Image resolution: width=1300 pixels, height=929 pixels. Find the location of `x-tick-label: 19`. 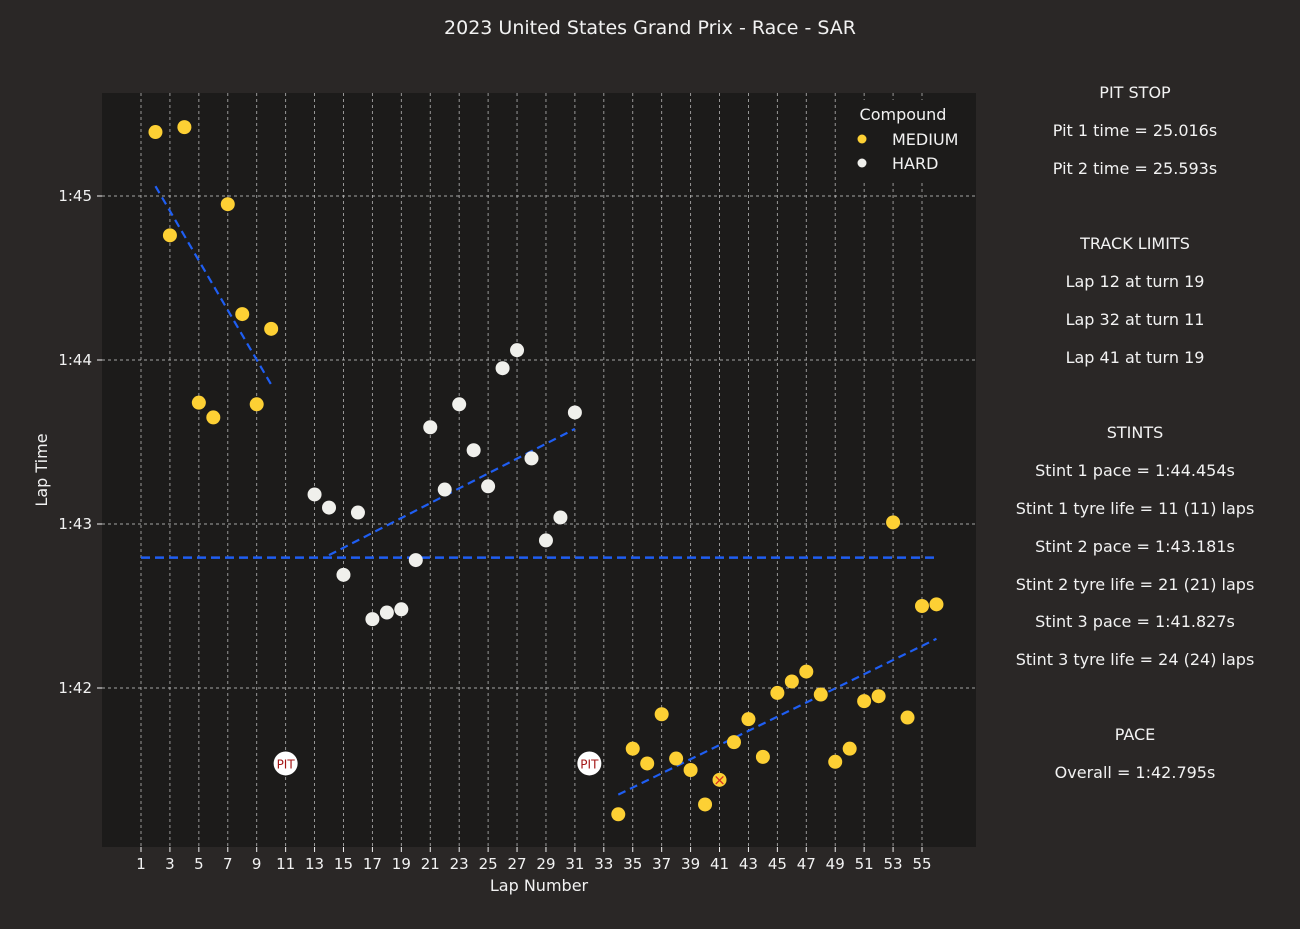

x-tick-label: 19 is located at coordinates (401, 864).